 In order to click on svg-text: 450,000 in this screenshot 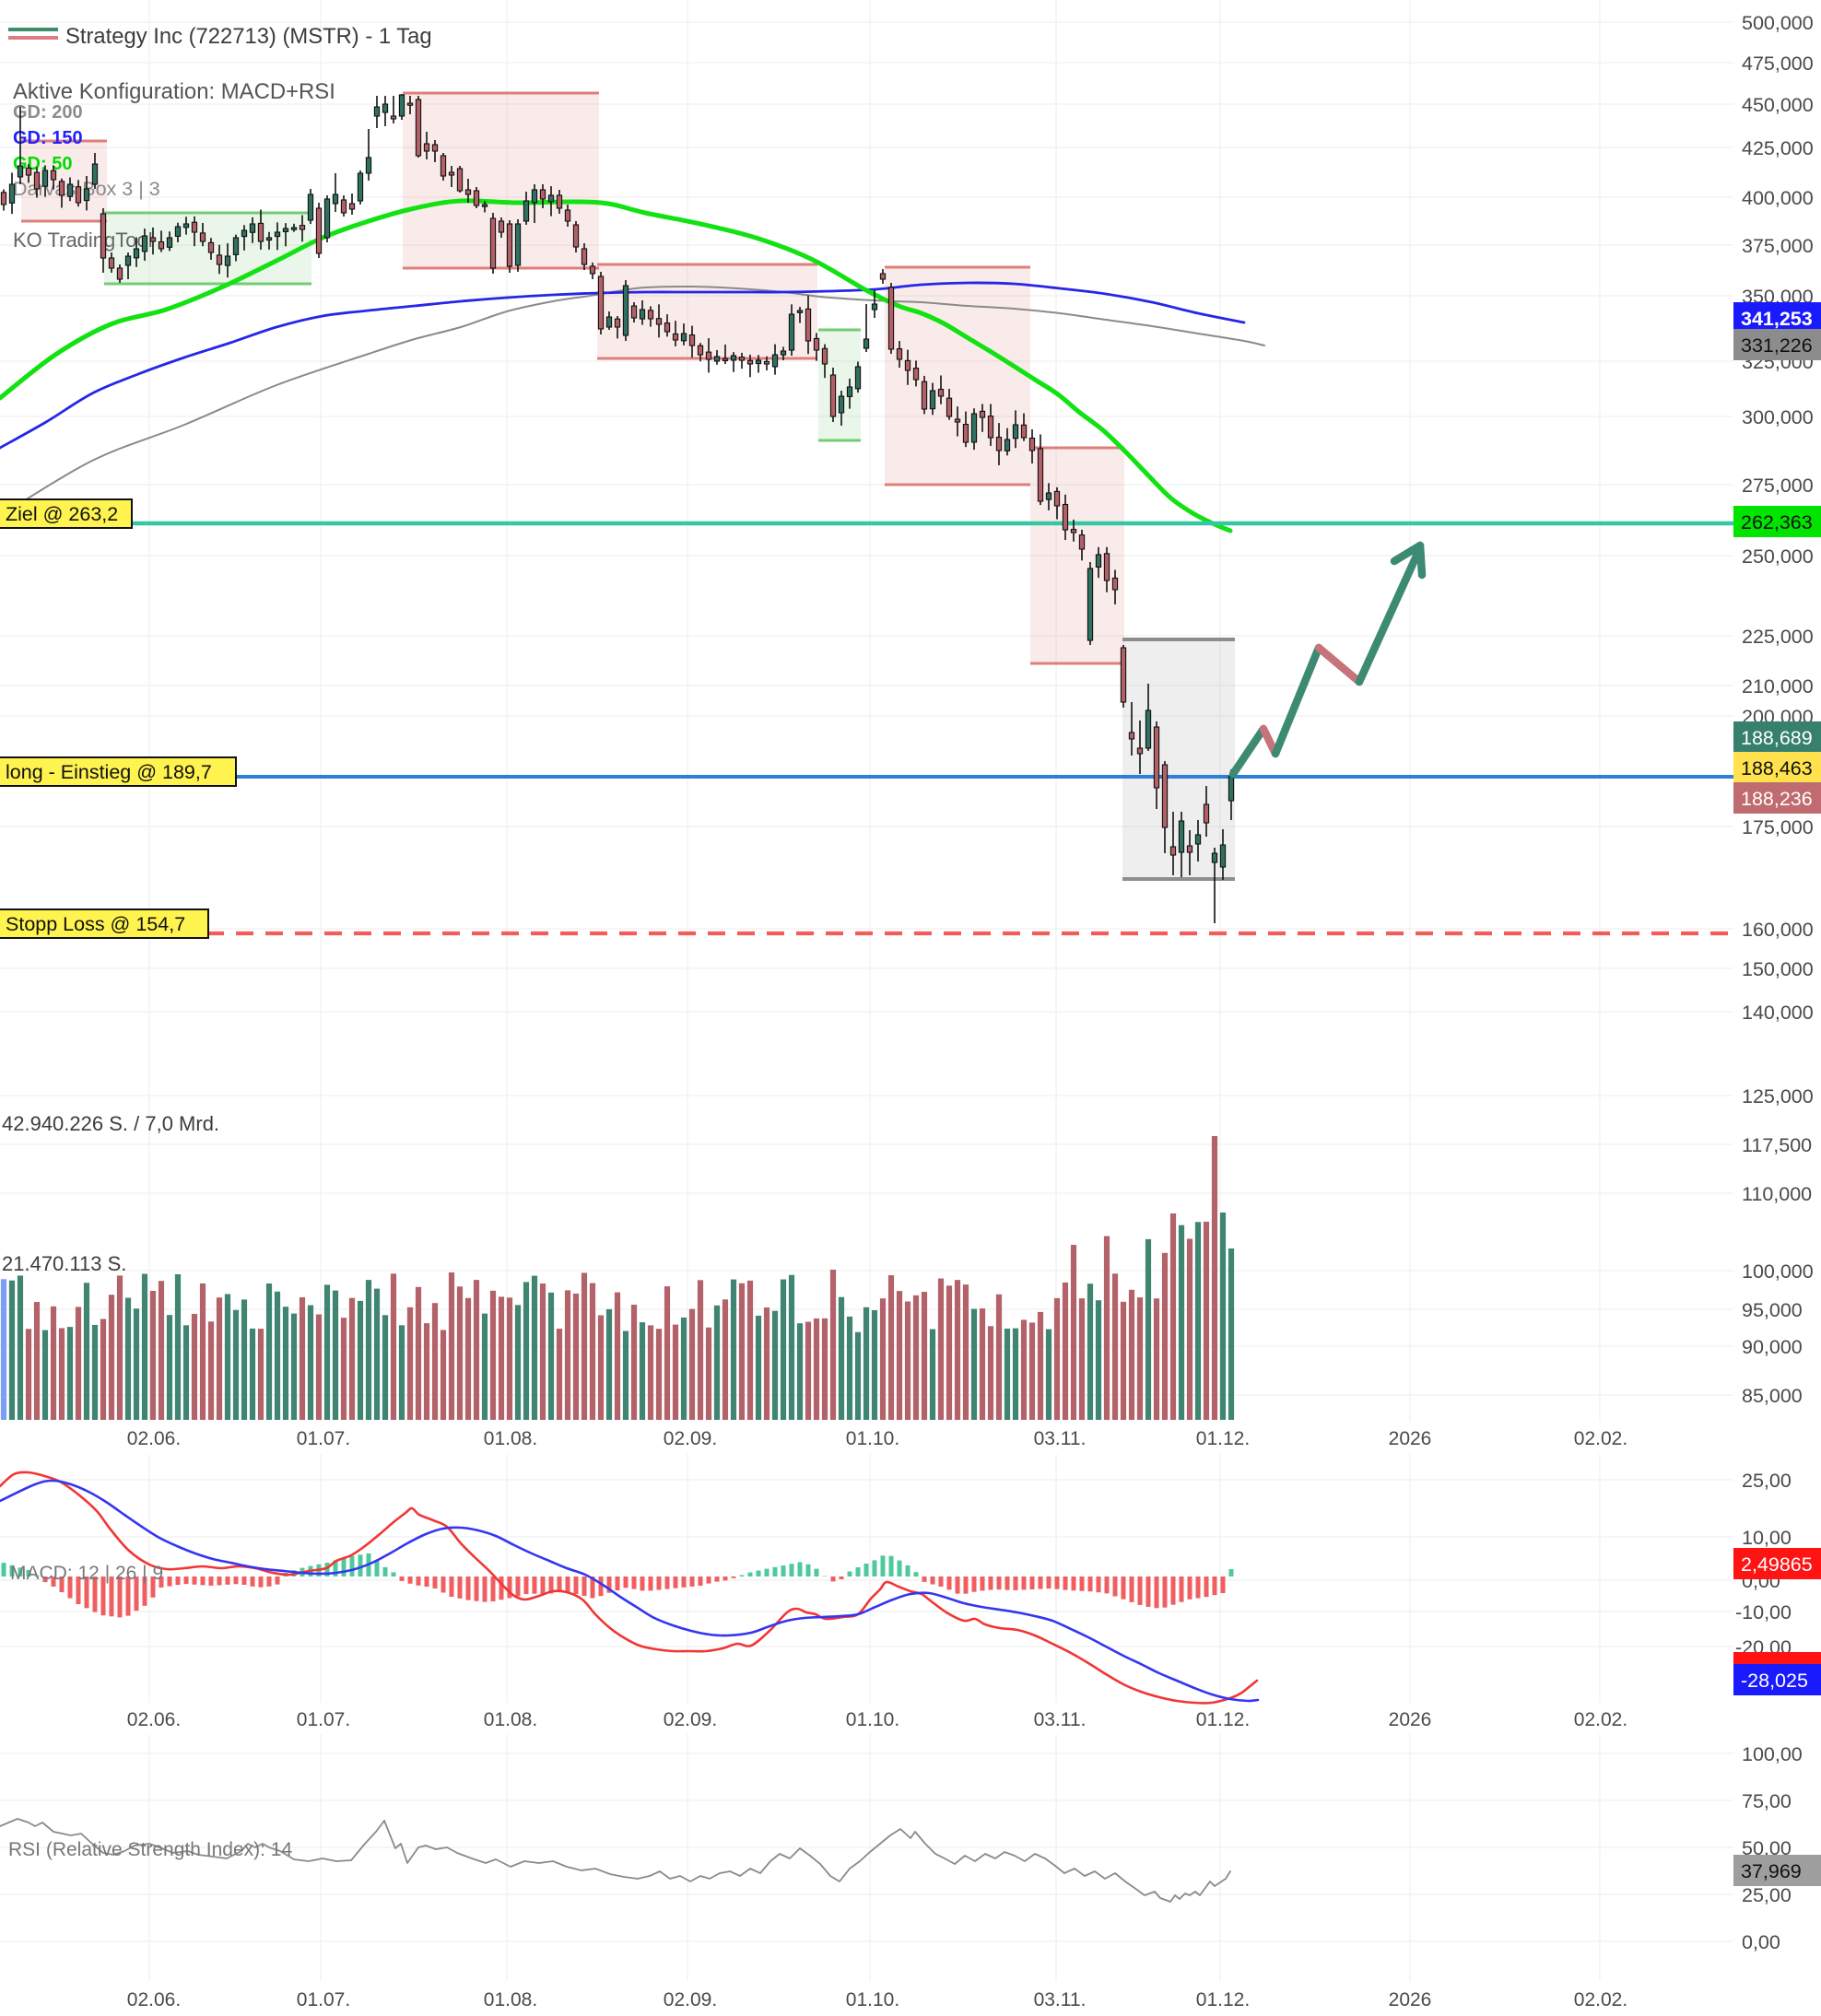, I will do `click(1778, 105)`.